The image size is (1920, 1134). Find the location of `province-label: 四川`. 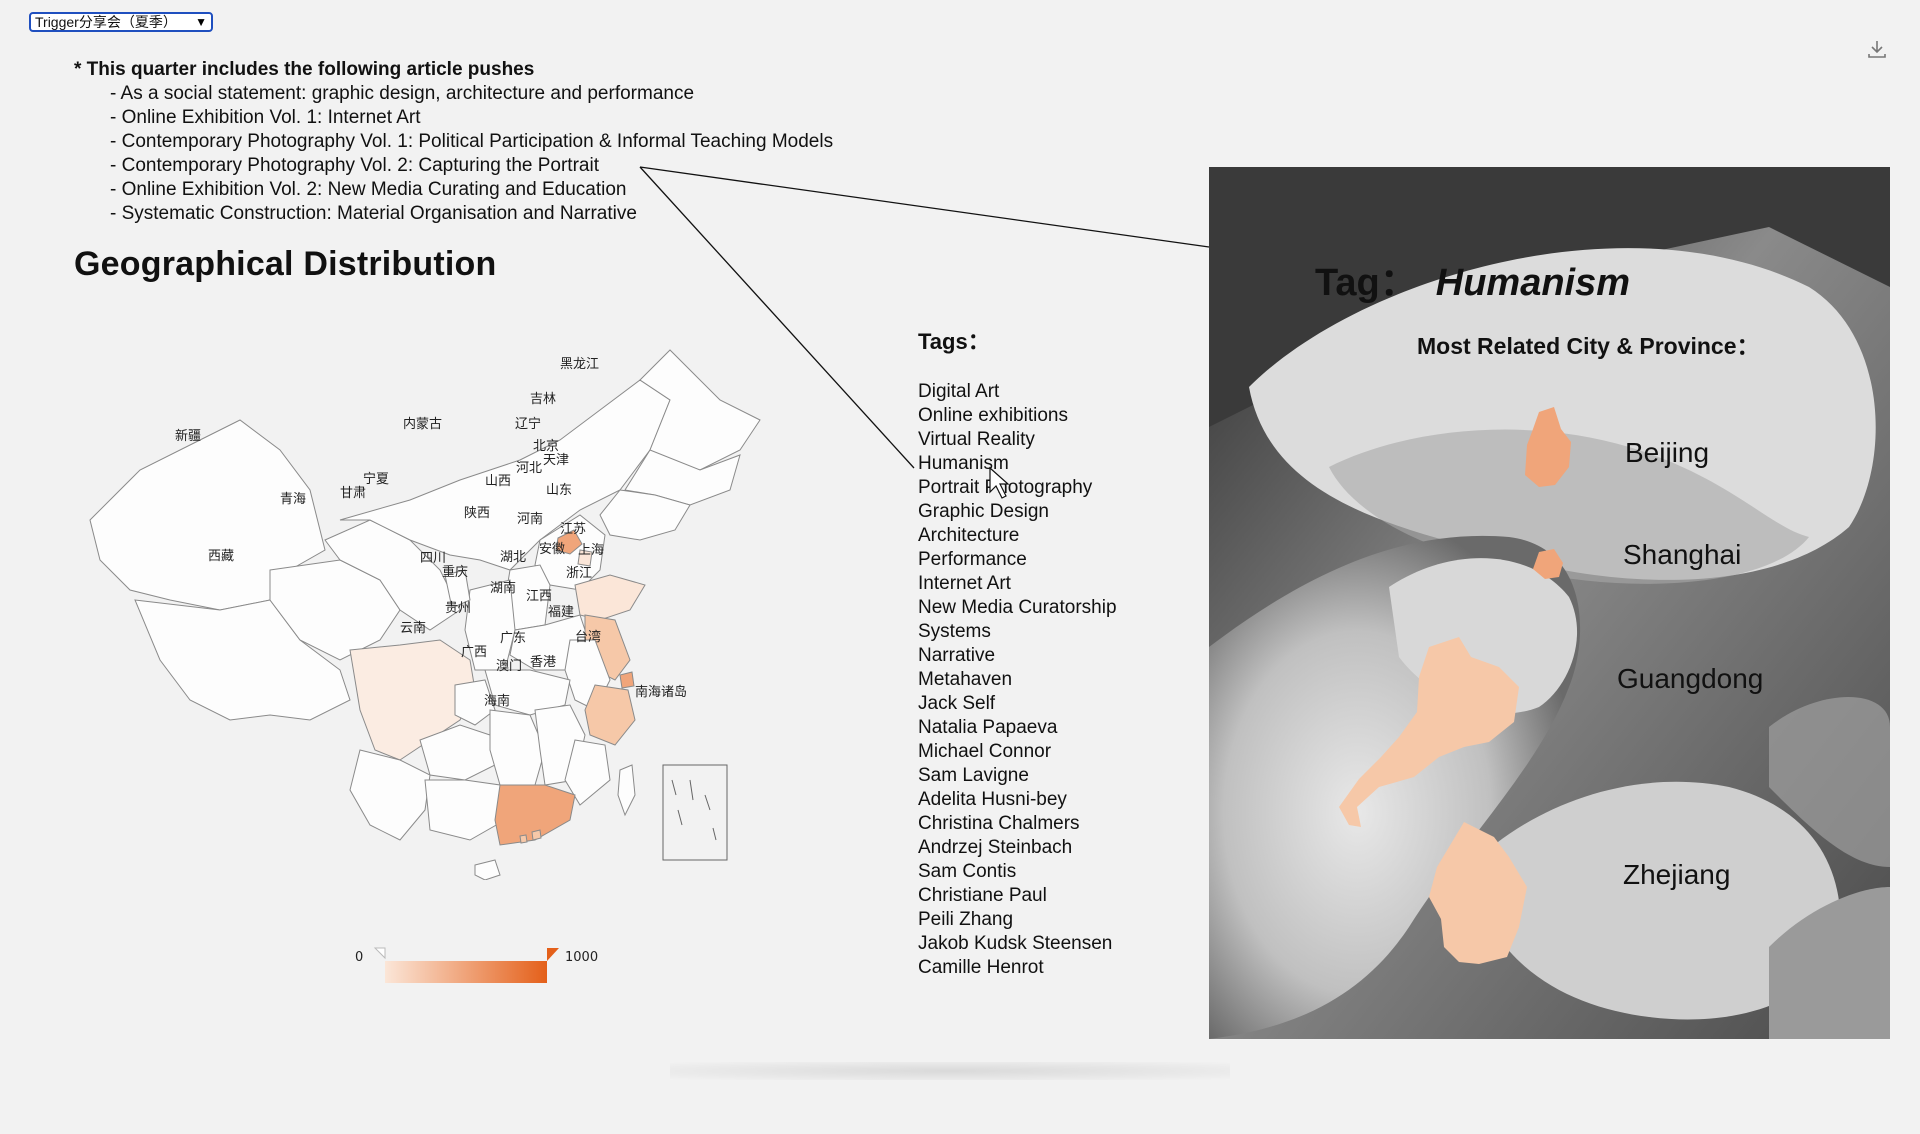

province-label: 四川 is located at coordinates (433, 558).